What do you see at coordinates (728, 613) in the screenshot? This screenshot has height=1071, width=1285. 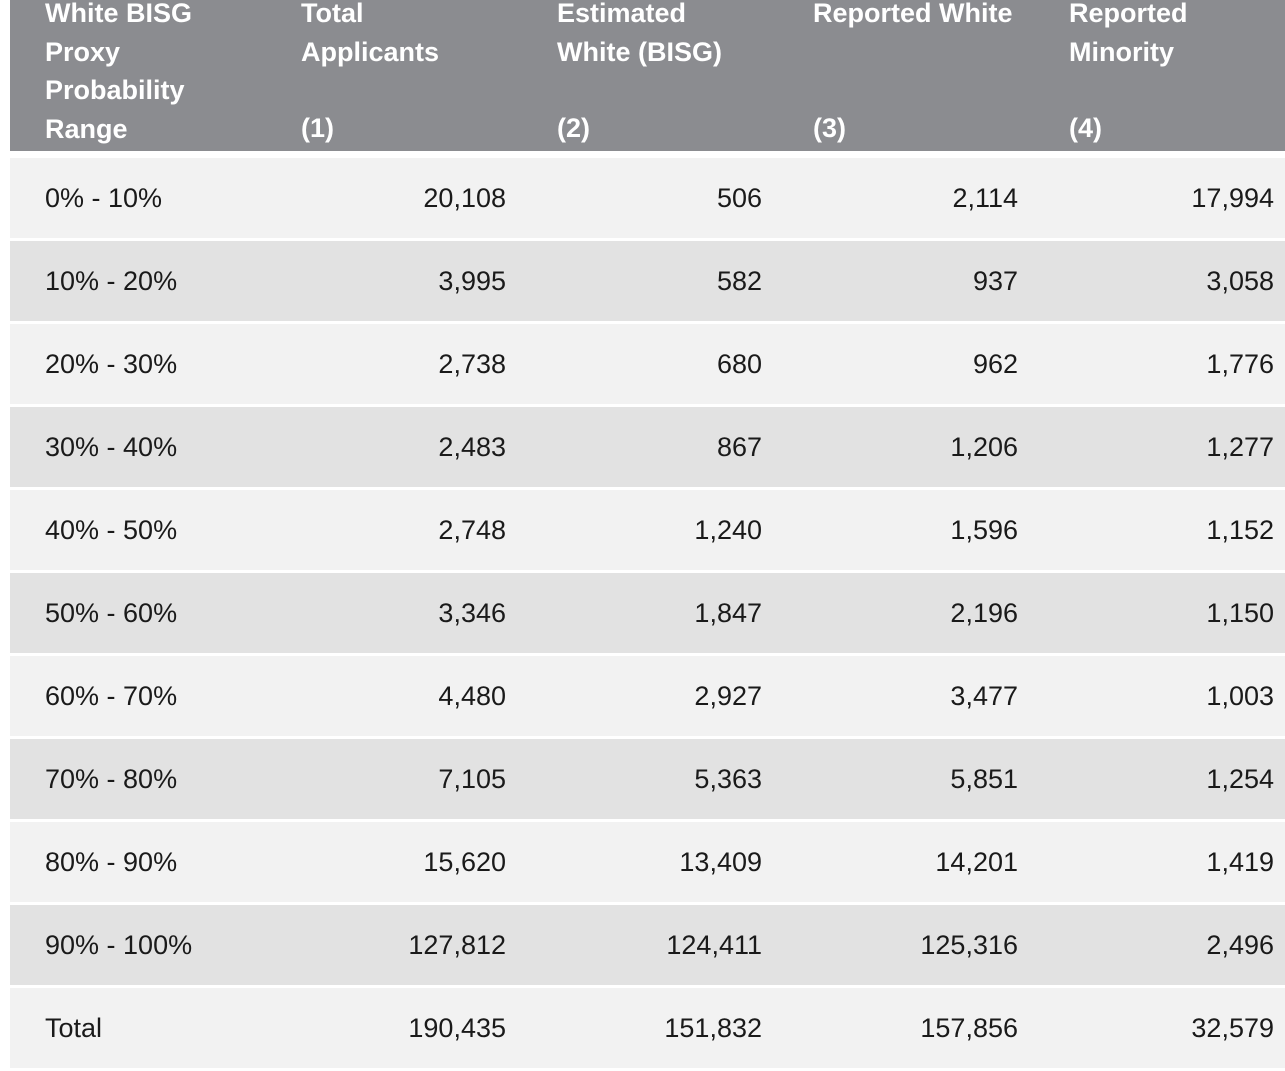 I see `cell-estimated-white: 1,847` at bounding box center [728, 613].